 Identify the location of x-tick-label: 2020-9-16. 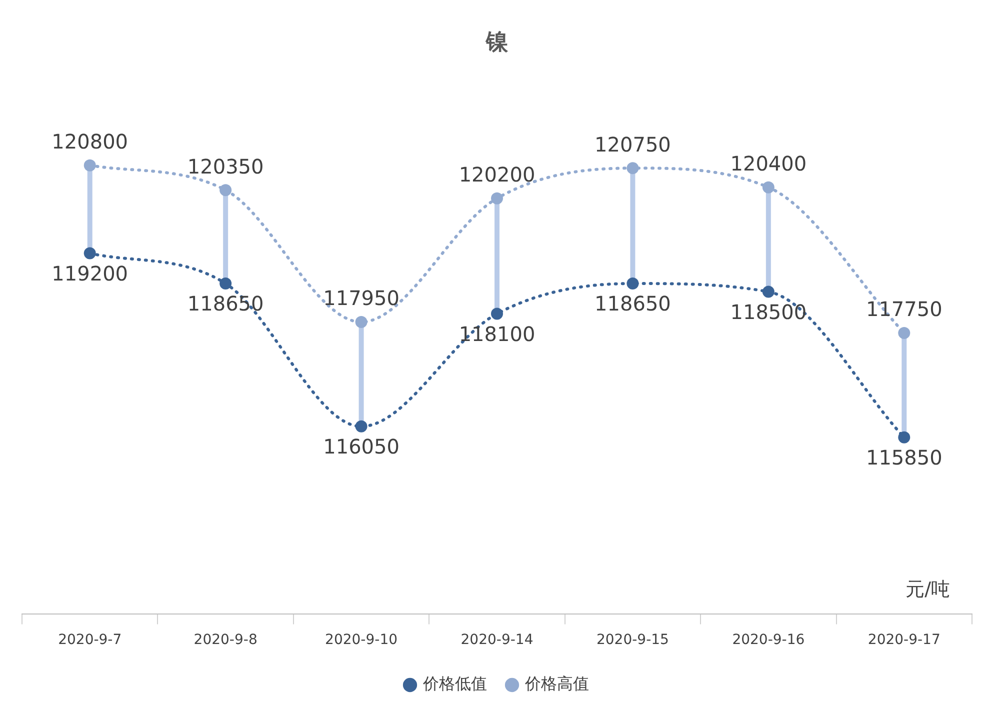
(768, 640).